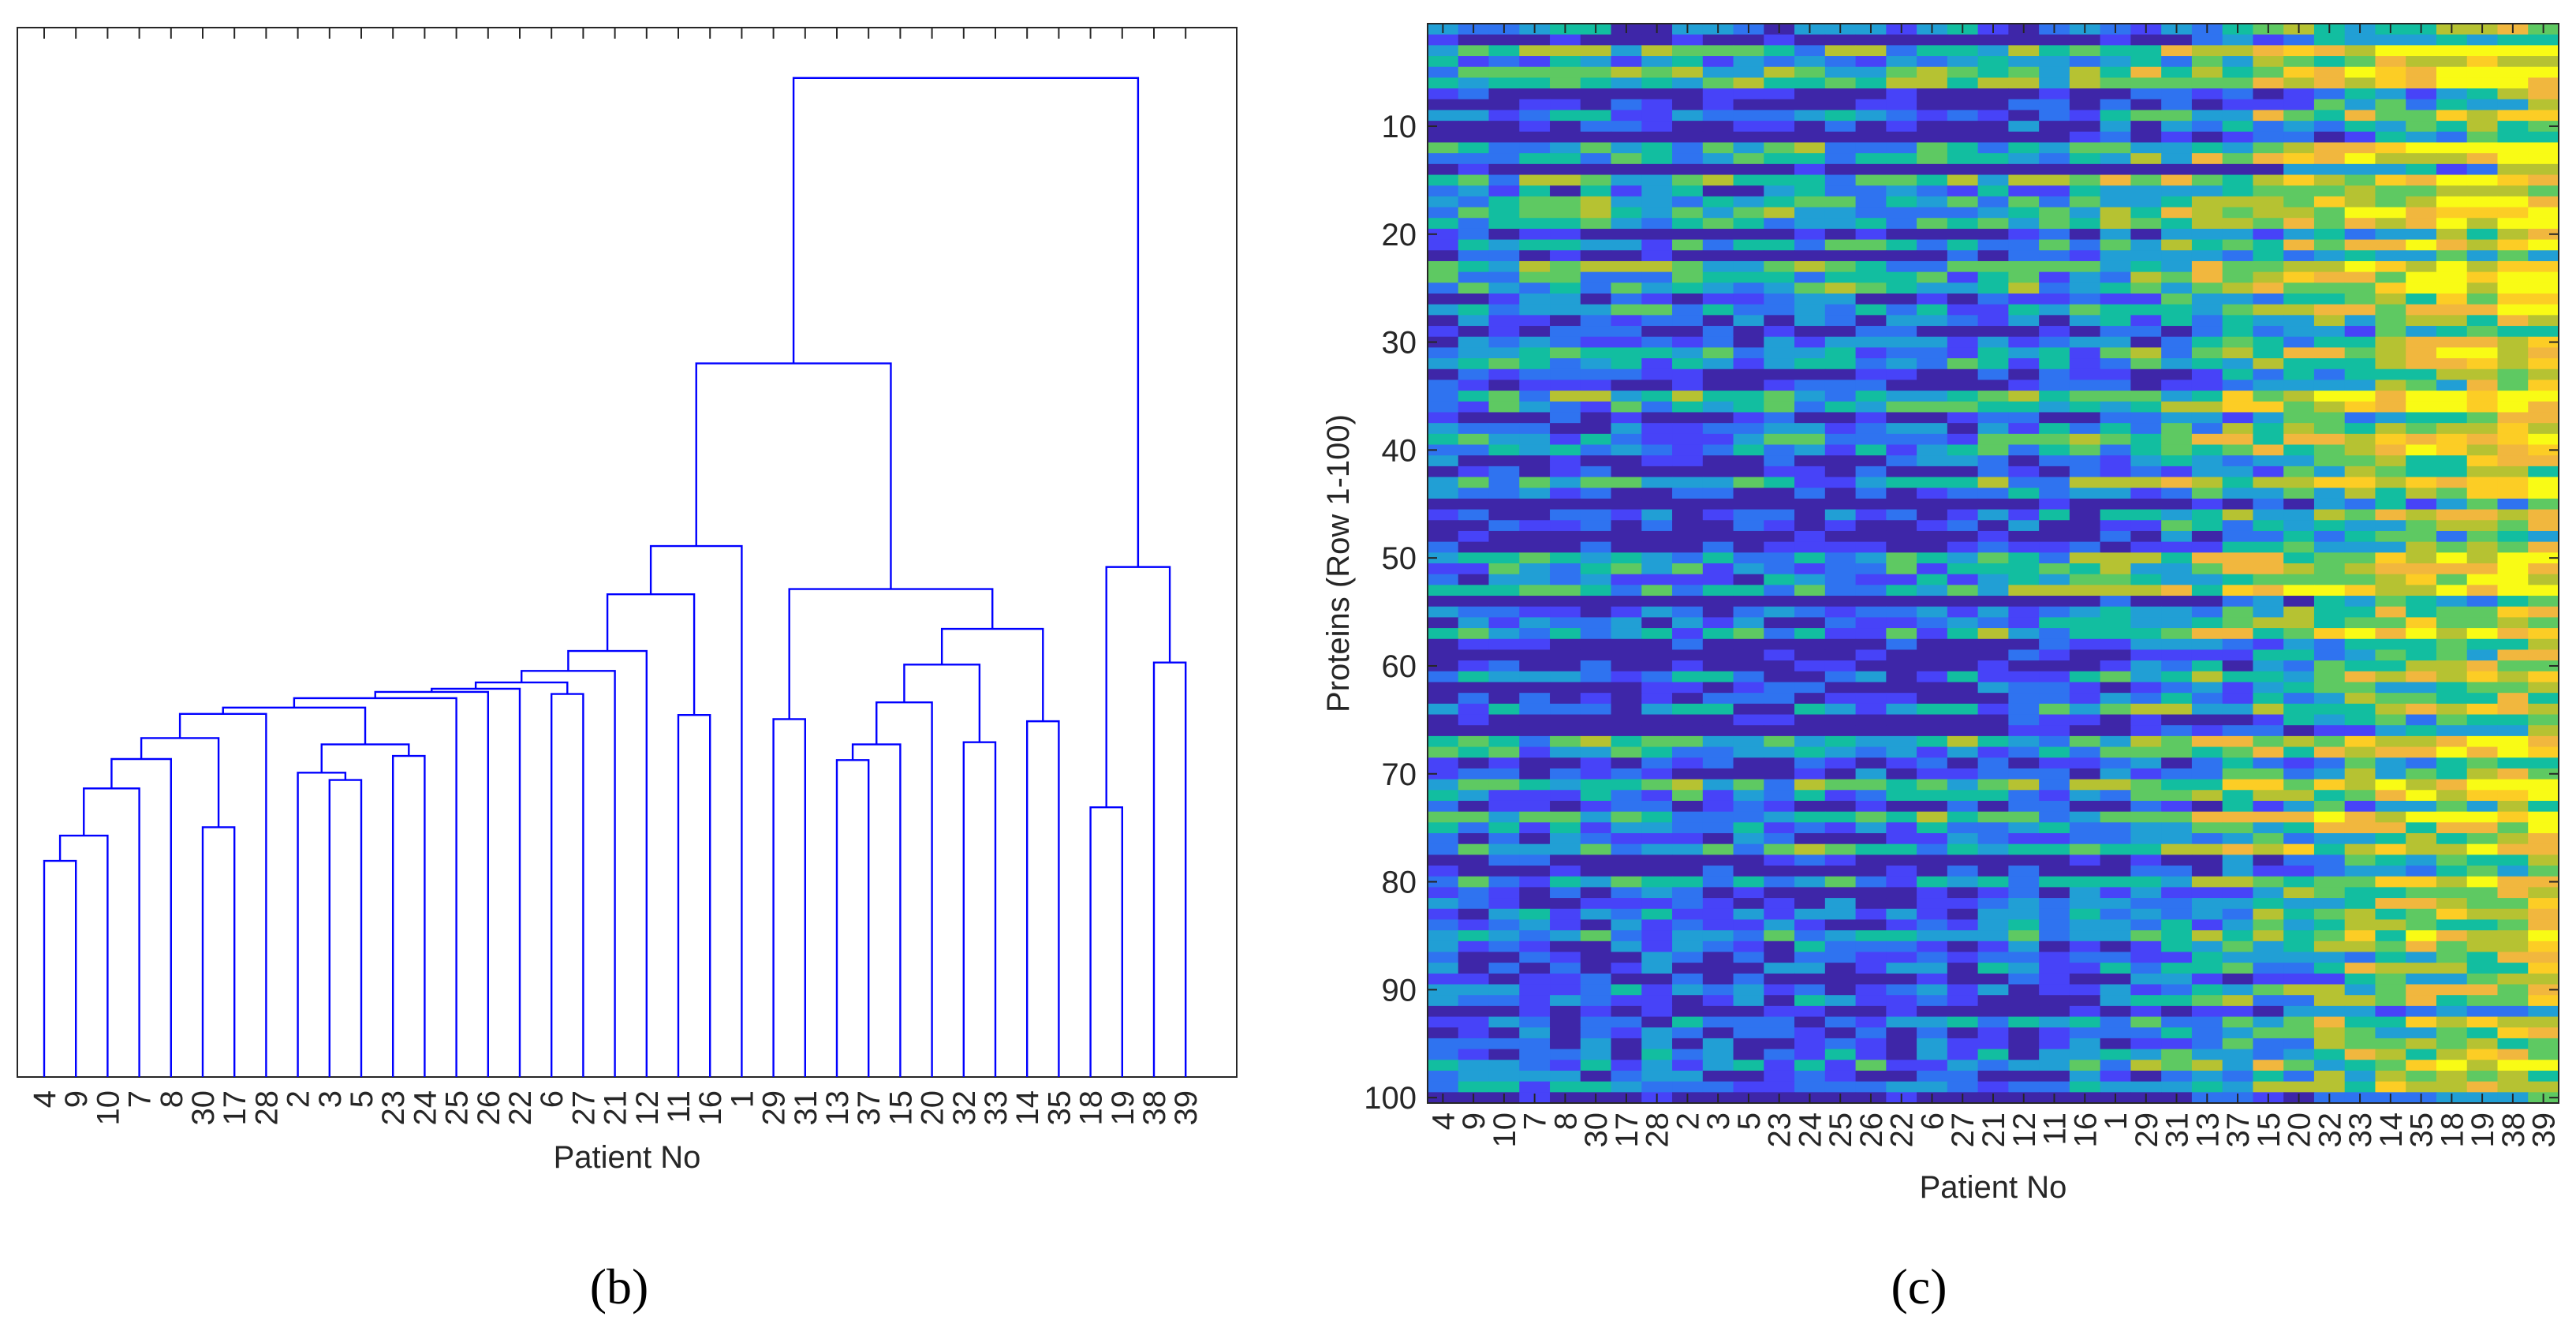  What do you see at coordinates (1565, 1121) in the screenshot?
I see `heatmap-x-tick-label: 8` at bounding box center [1565, 1121].